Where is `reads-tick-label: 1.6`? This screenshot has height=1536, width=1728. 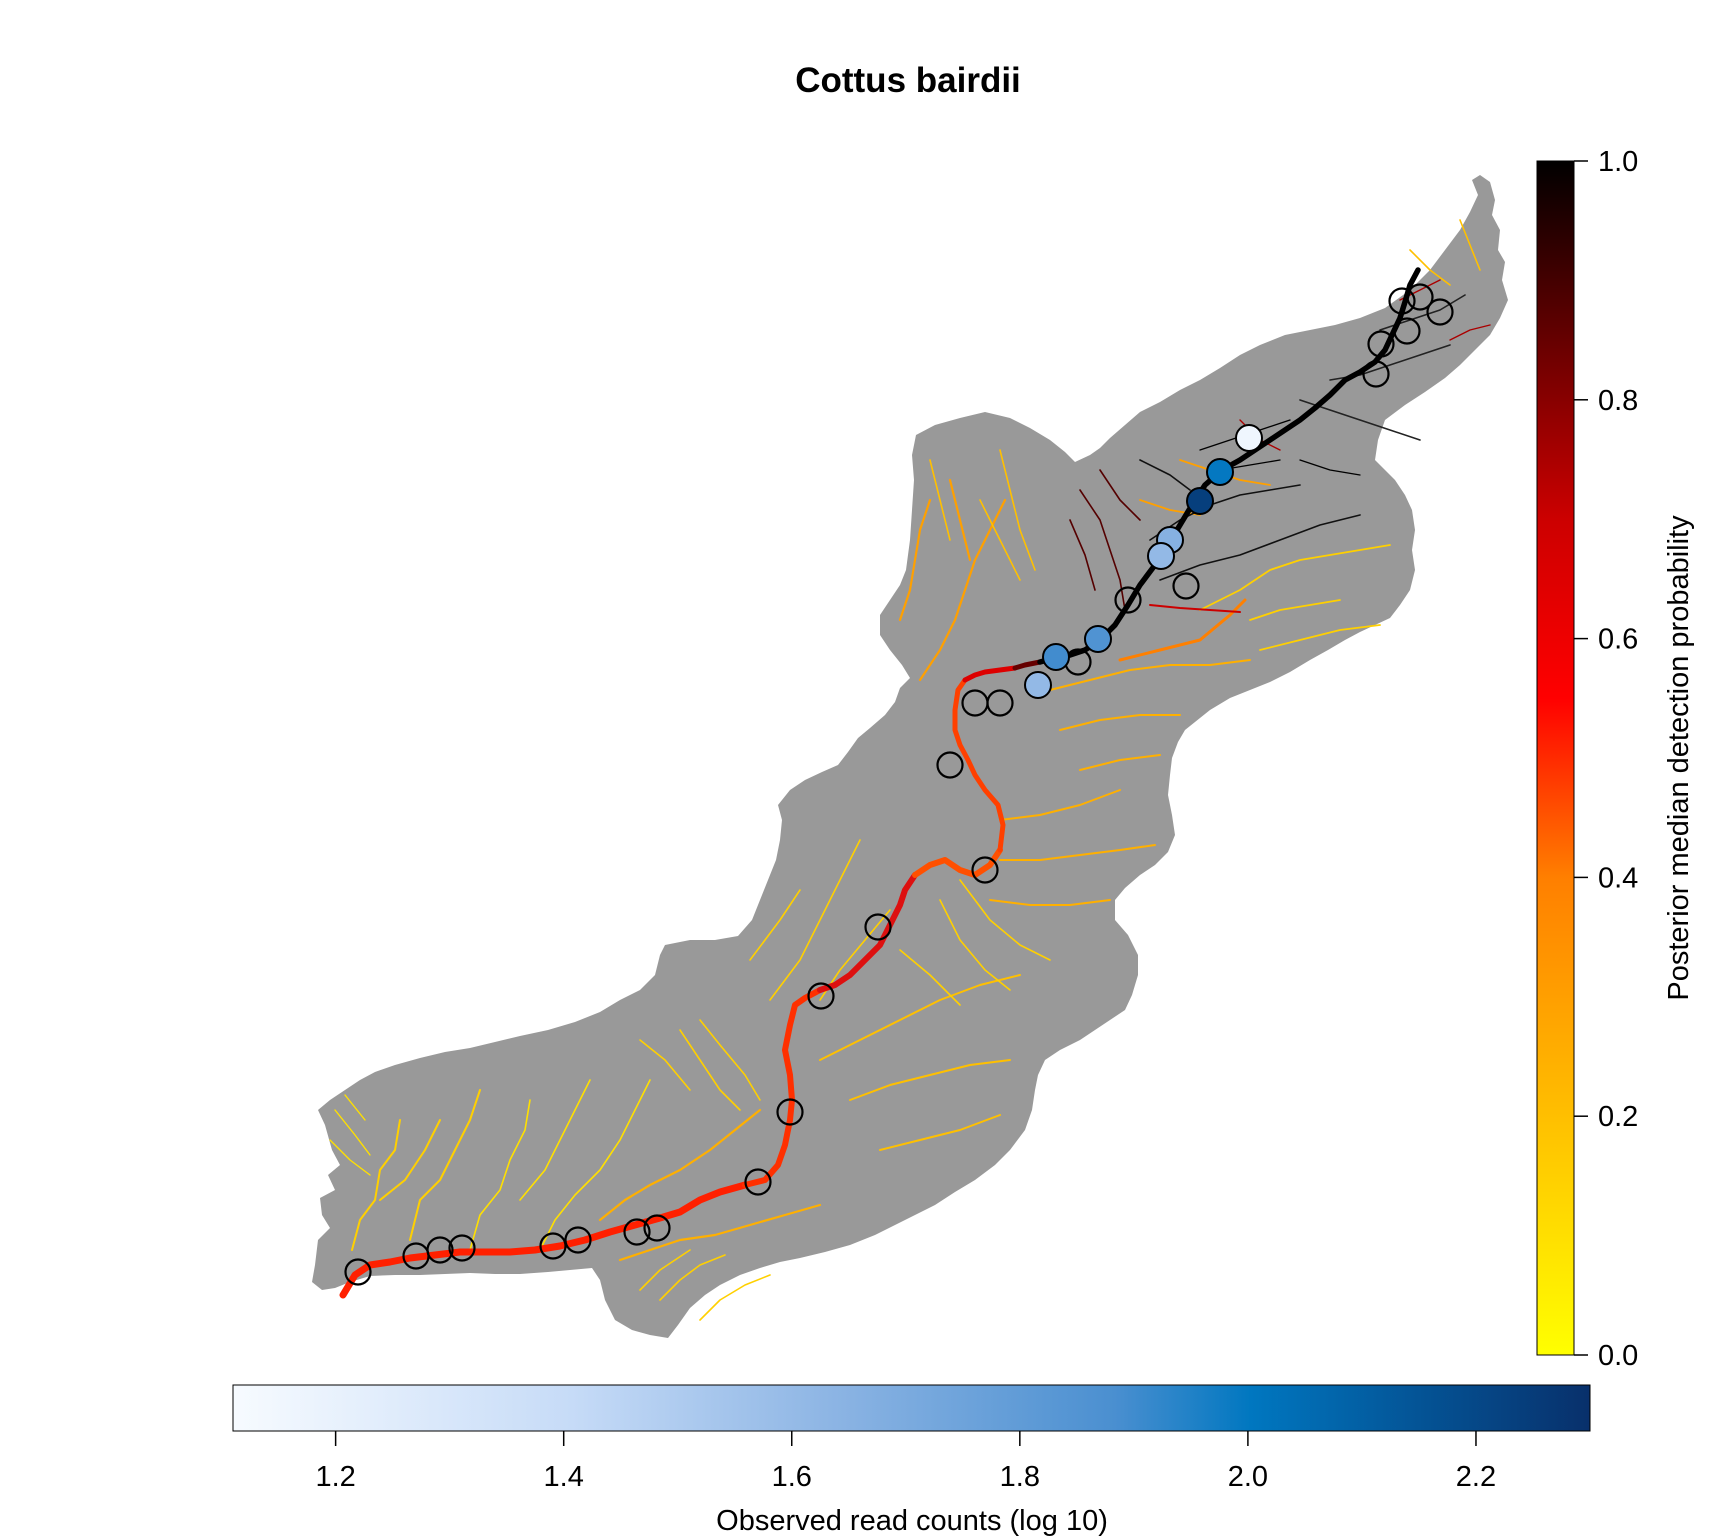
reads-tick-label: 1.6 is located at coordinates (792, 1477).